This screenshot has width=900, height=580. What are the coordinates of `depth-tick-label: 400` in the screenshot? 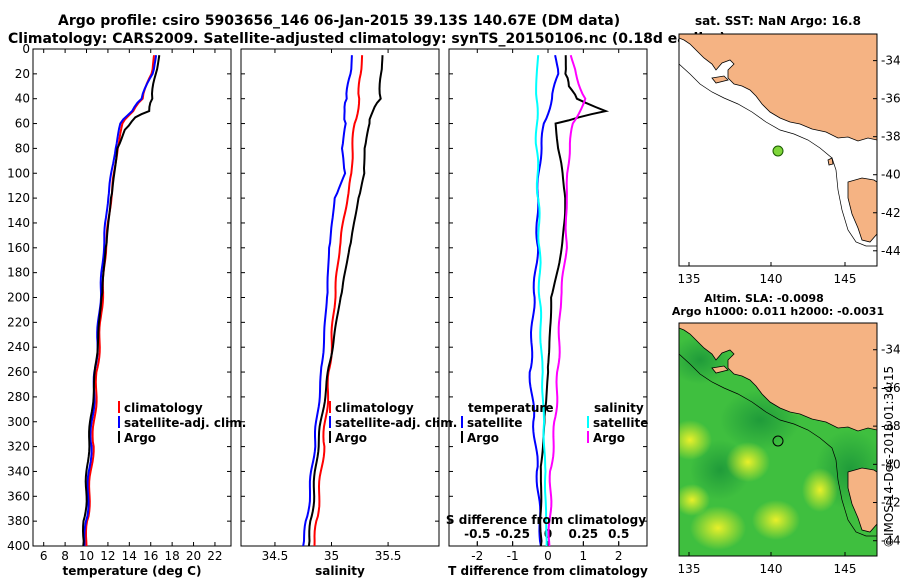 It's located at (18, 546).